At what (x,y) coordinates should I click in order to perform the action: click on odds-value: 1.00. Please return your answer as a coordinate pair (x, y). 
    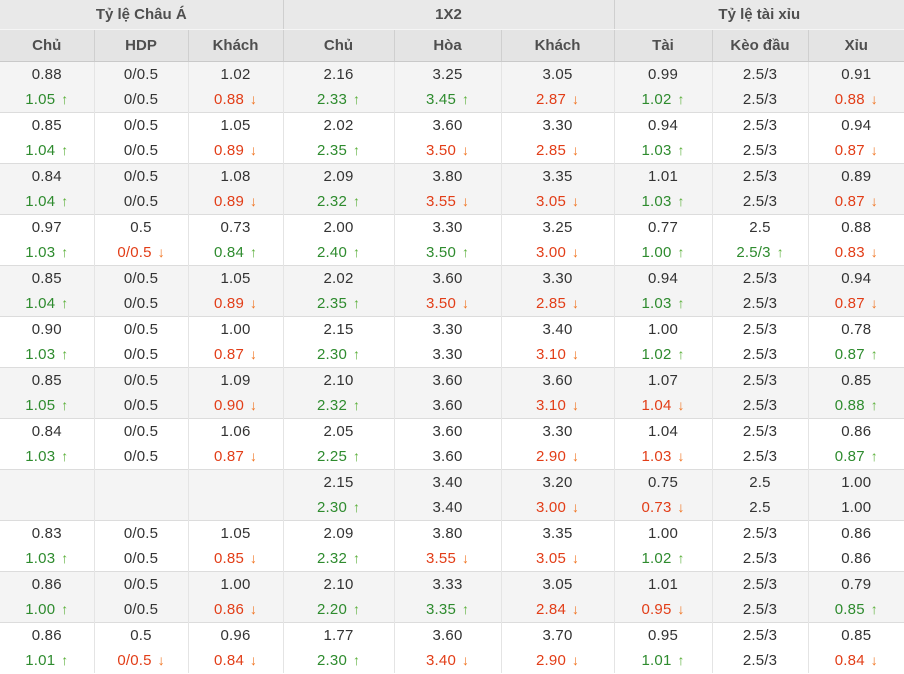
    Looking at the image, I should click on (656, 252).